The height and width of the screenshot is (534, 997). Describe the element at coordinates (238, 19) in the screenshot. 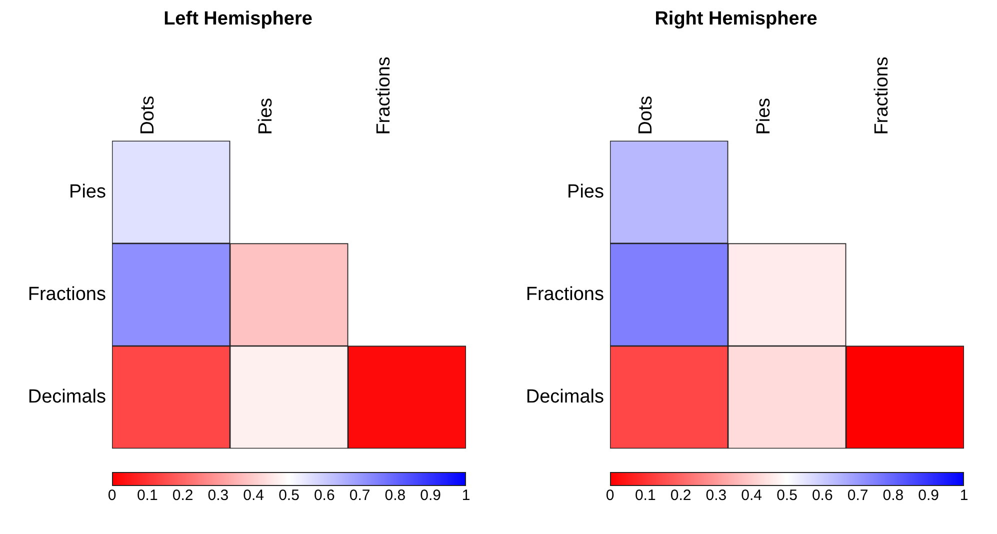

I see `chart-title: Left Hemisphere` at that location.